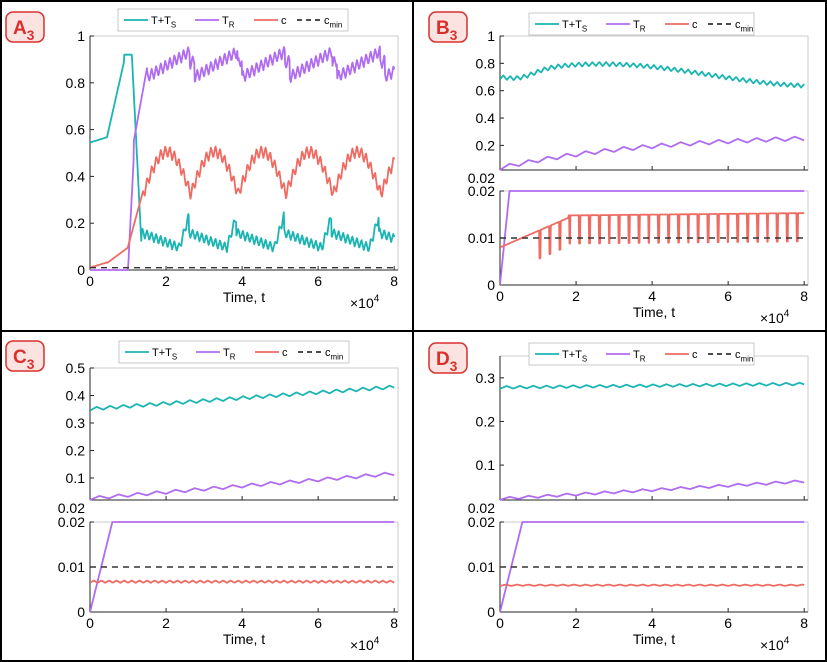 The height and width of the screenshot is (662, 827). I want to click on legend-a: T+TS TR c cmin, so click(233, 20).